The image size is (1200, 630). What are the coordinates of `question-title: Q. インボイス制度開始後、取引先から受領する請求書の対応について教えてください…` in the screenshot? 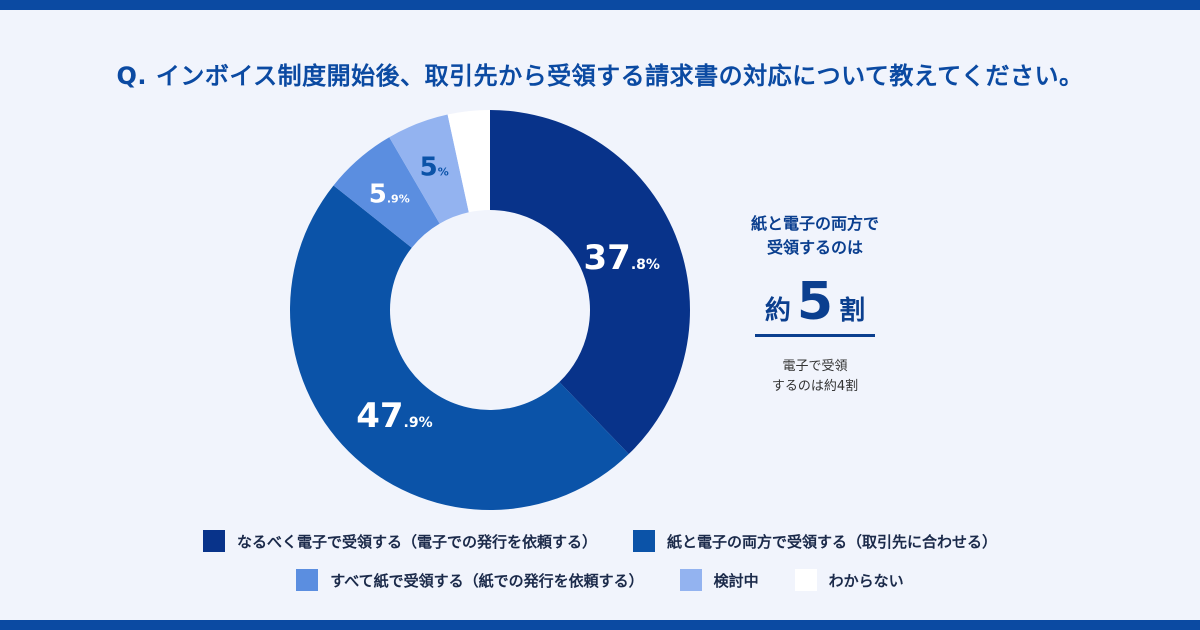 It's located at (600, 76).